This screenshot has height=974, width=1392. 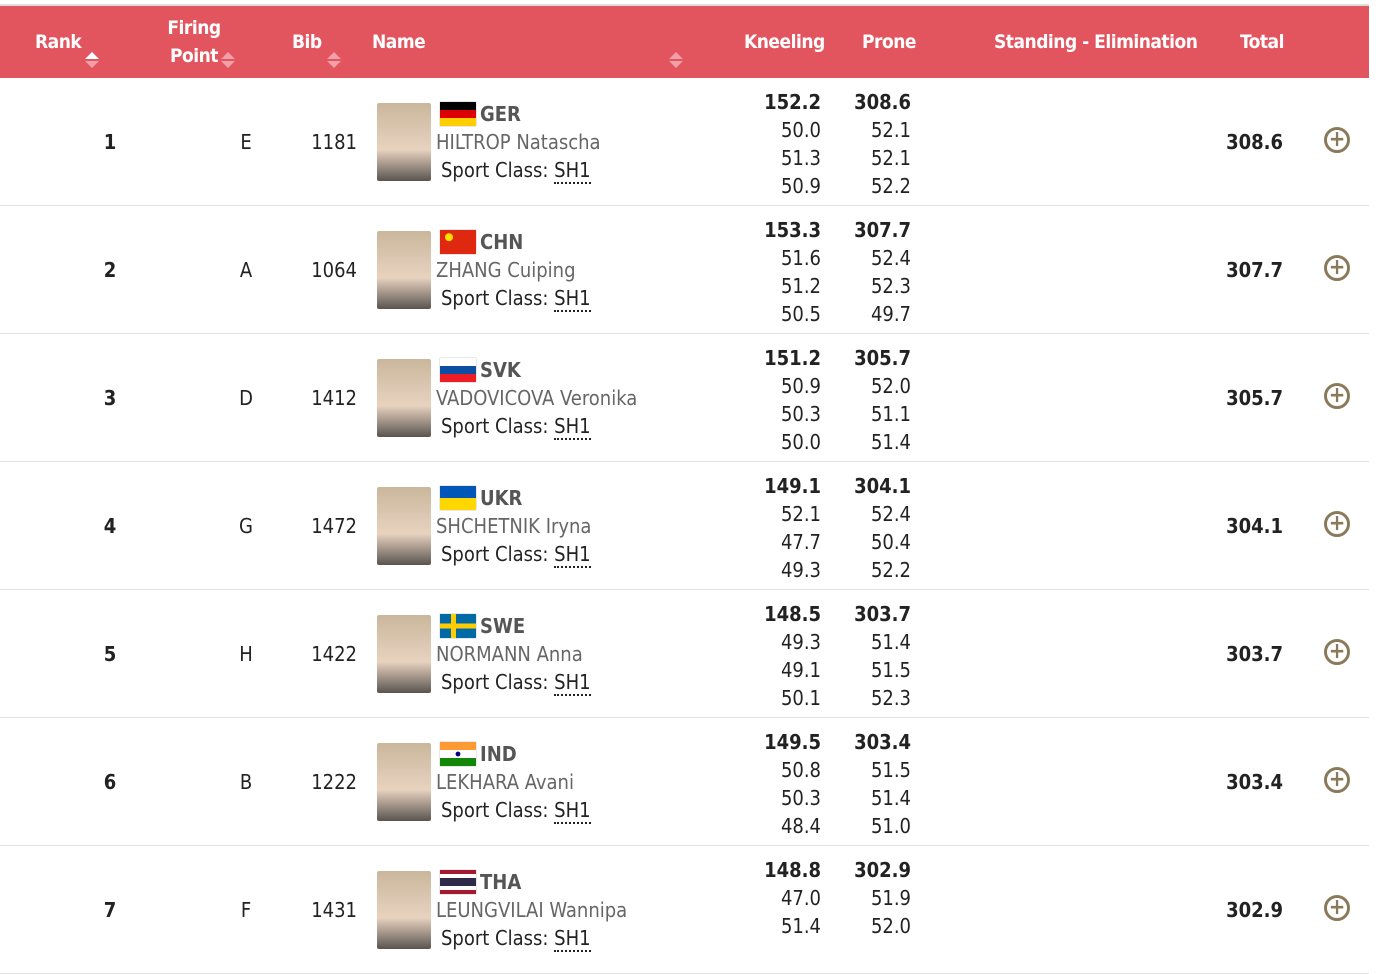 I want to click on kneeling-score: 149.1, so click(x=792, y=486).